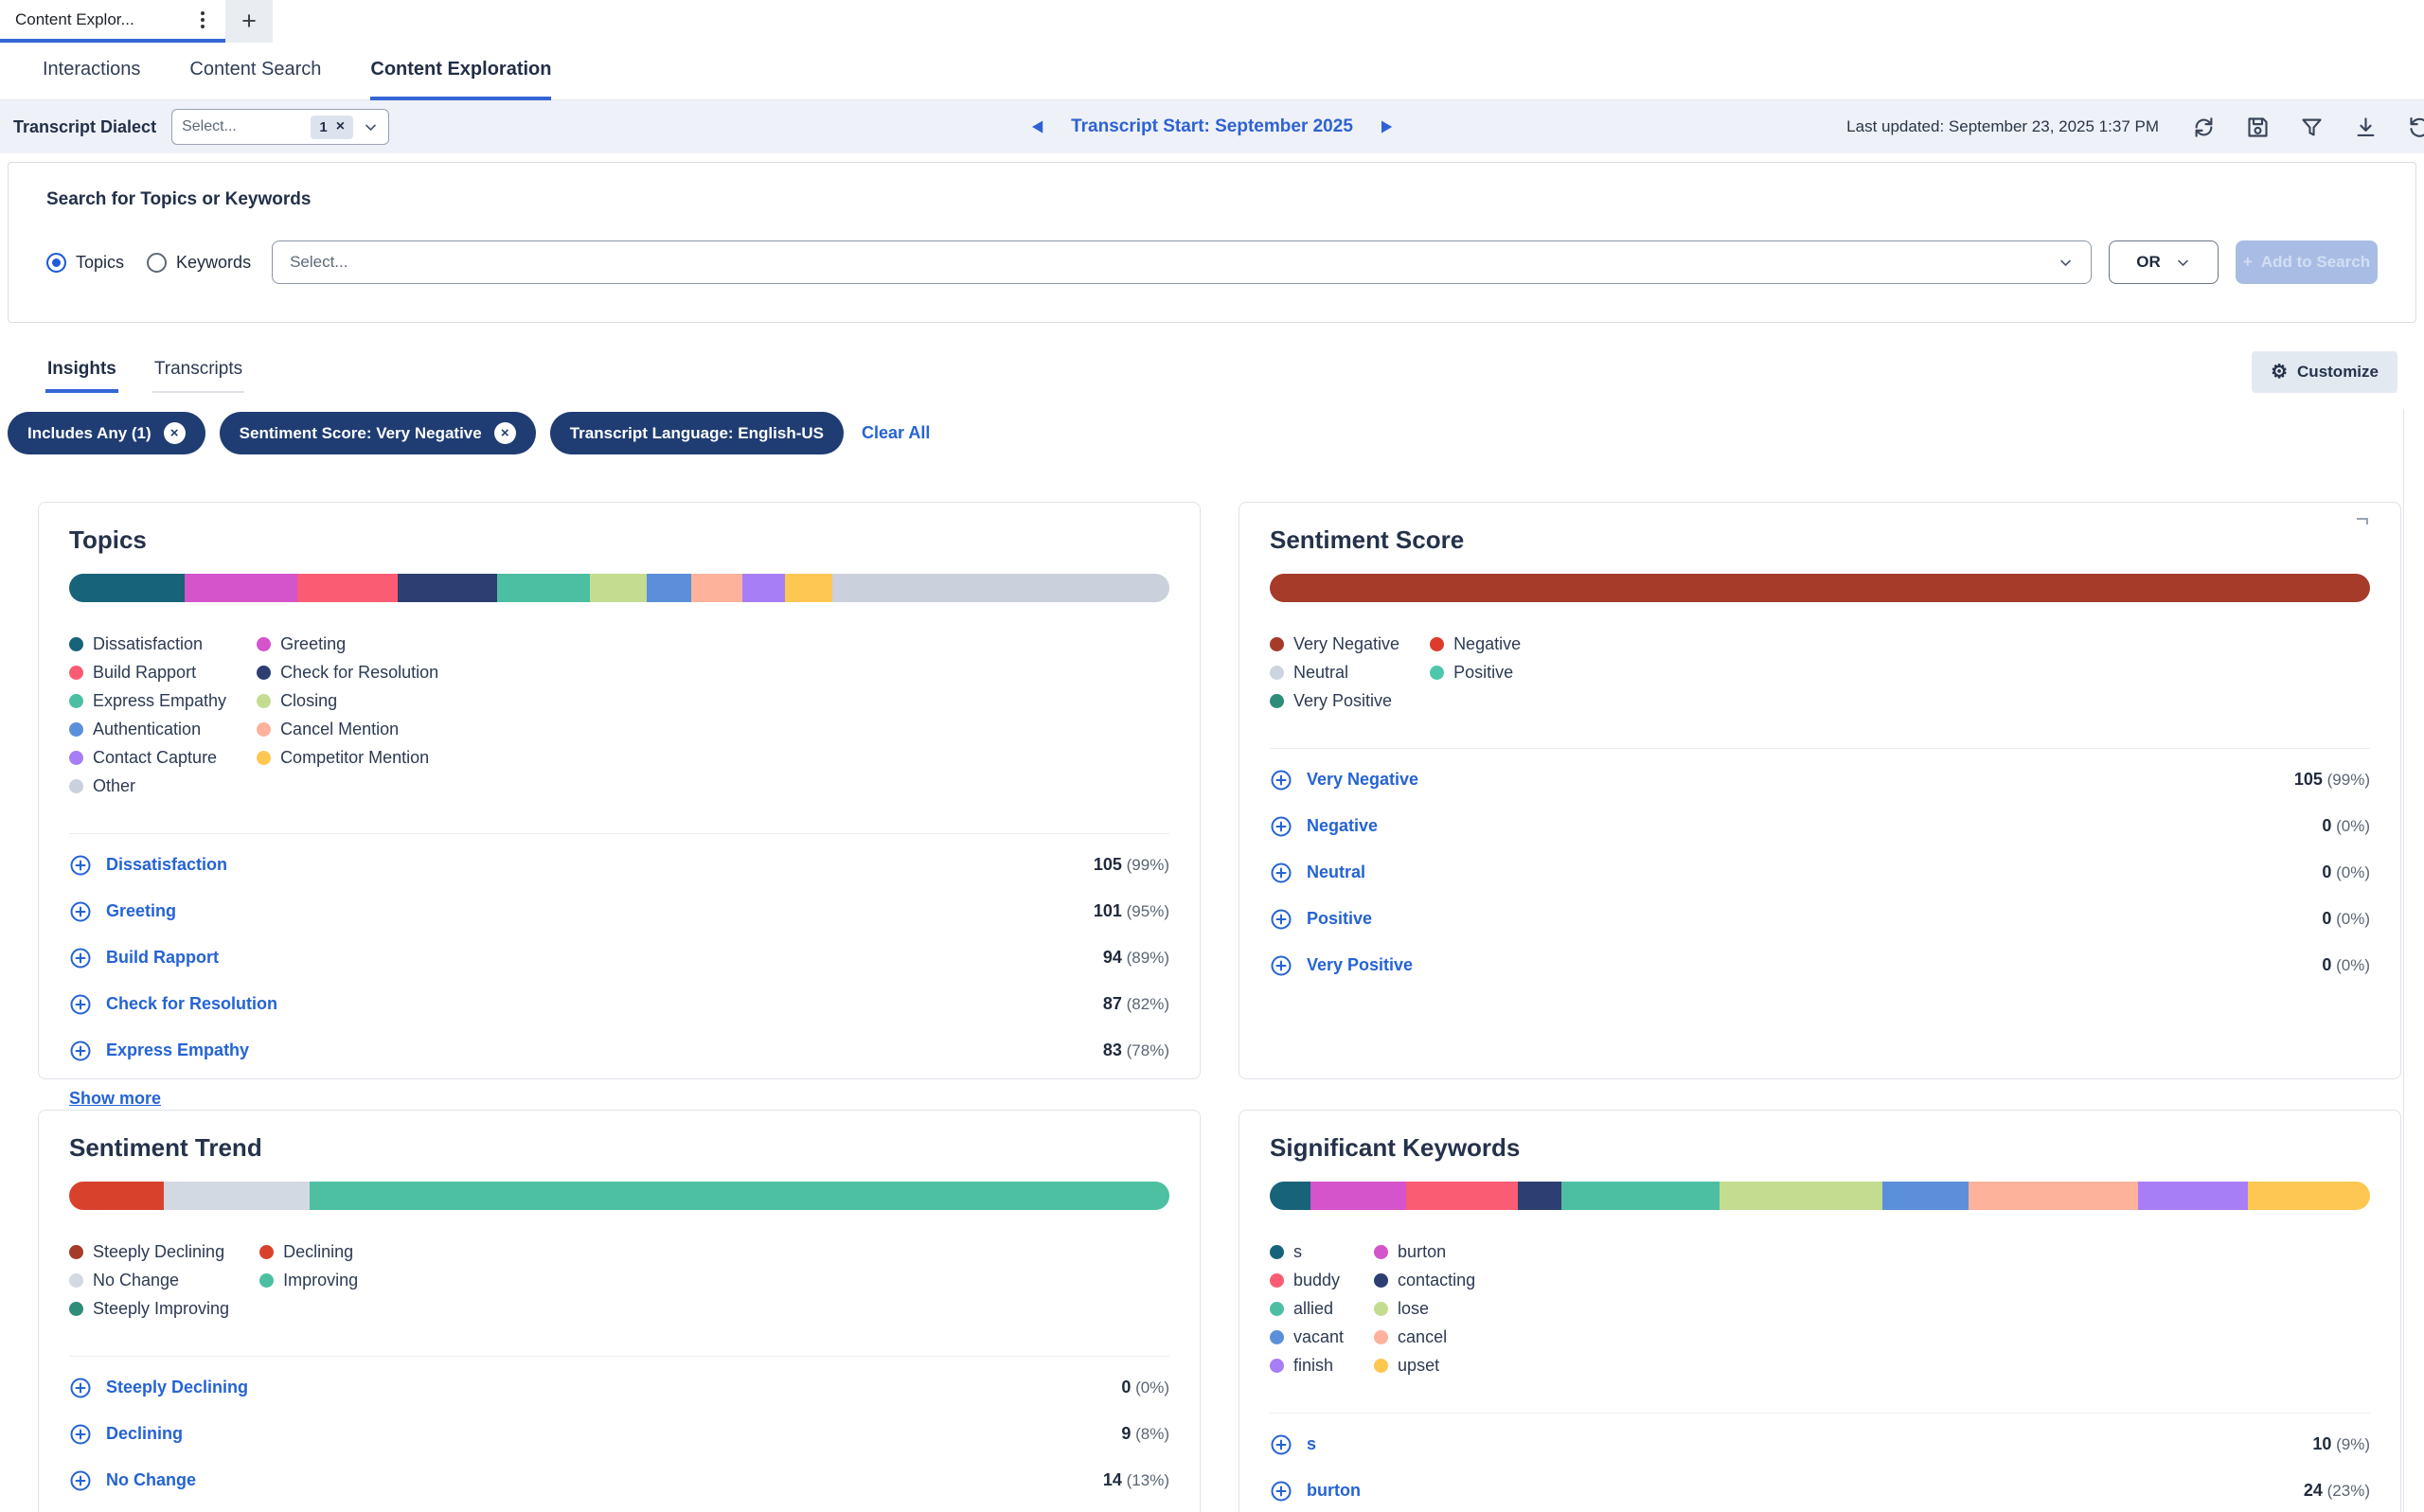 This screenshot has height=1512, width=2424. What do you see at coordinates (115, 1098) in the screenshot?
I see `show-more-link: Show more` at bounding box center [115, 1098].